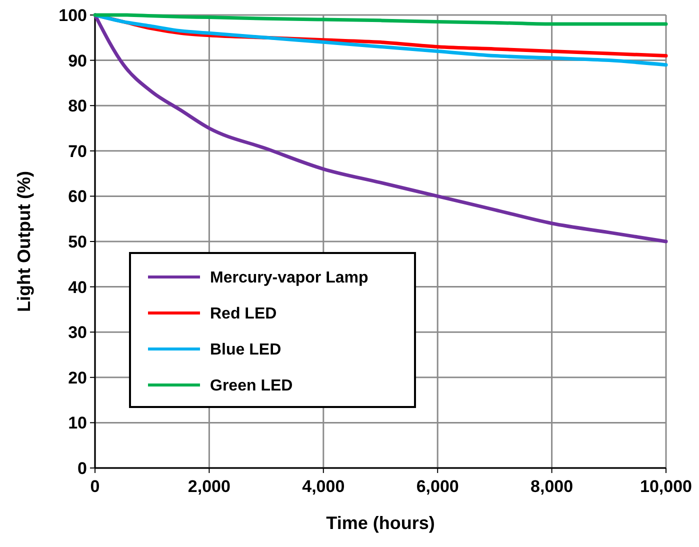  I want to click on legend-label: Green LED, so click(251, 386).